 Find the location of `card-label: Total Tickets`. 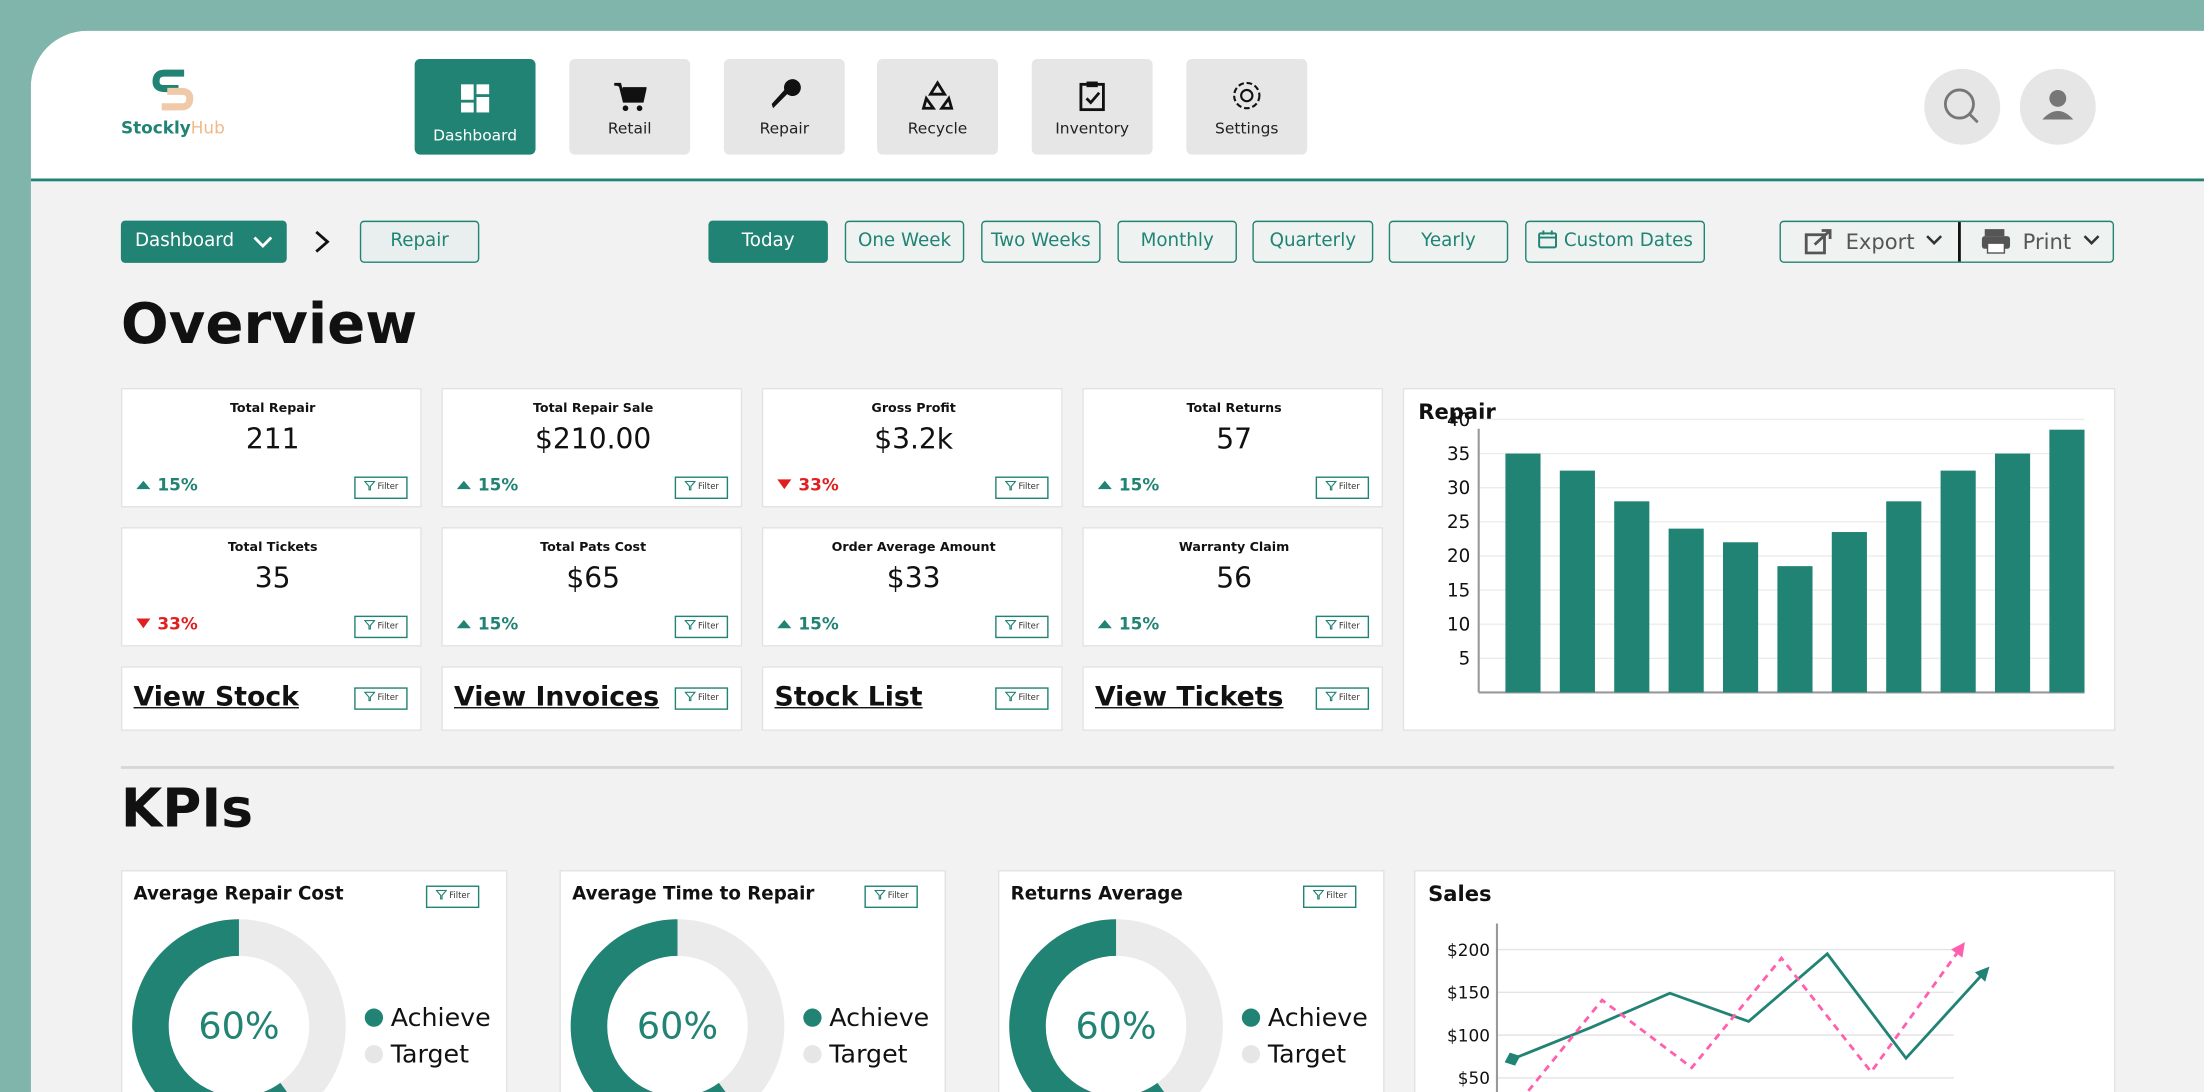

card-label: Total Tickets is located at coordinates (272, 548).